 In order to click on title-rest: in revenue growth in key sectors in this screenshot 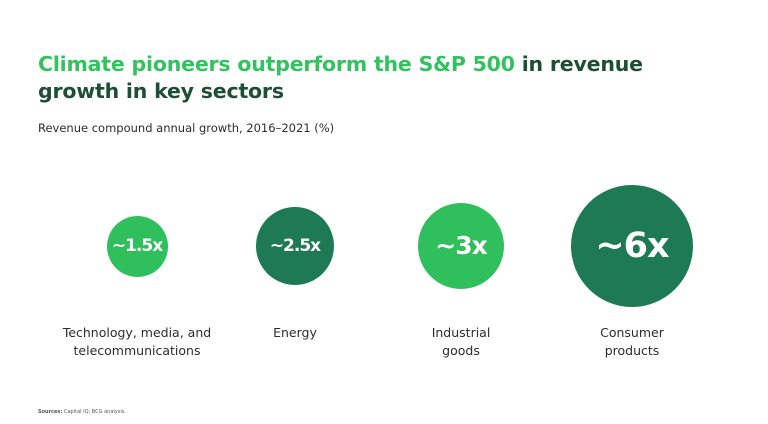, I will do `click(340, 77)`.